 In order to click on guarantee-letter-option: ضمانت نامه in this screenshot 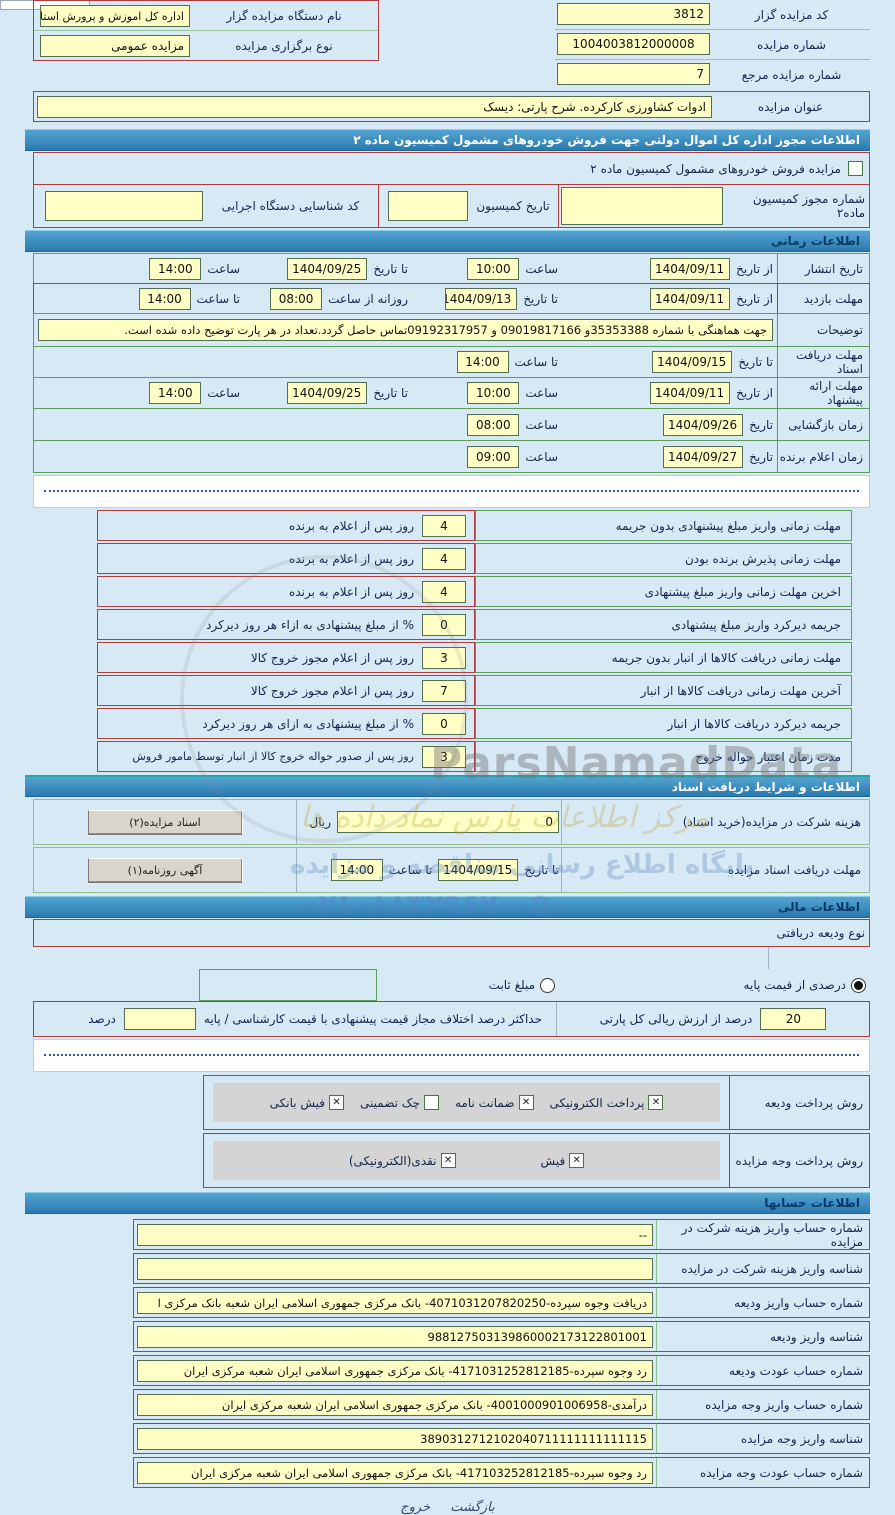, I will do `click(494, 1102)`.